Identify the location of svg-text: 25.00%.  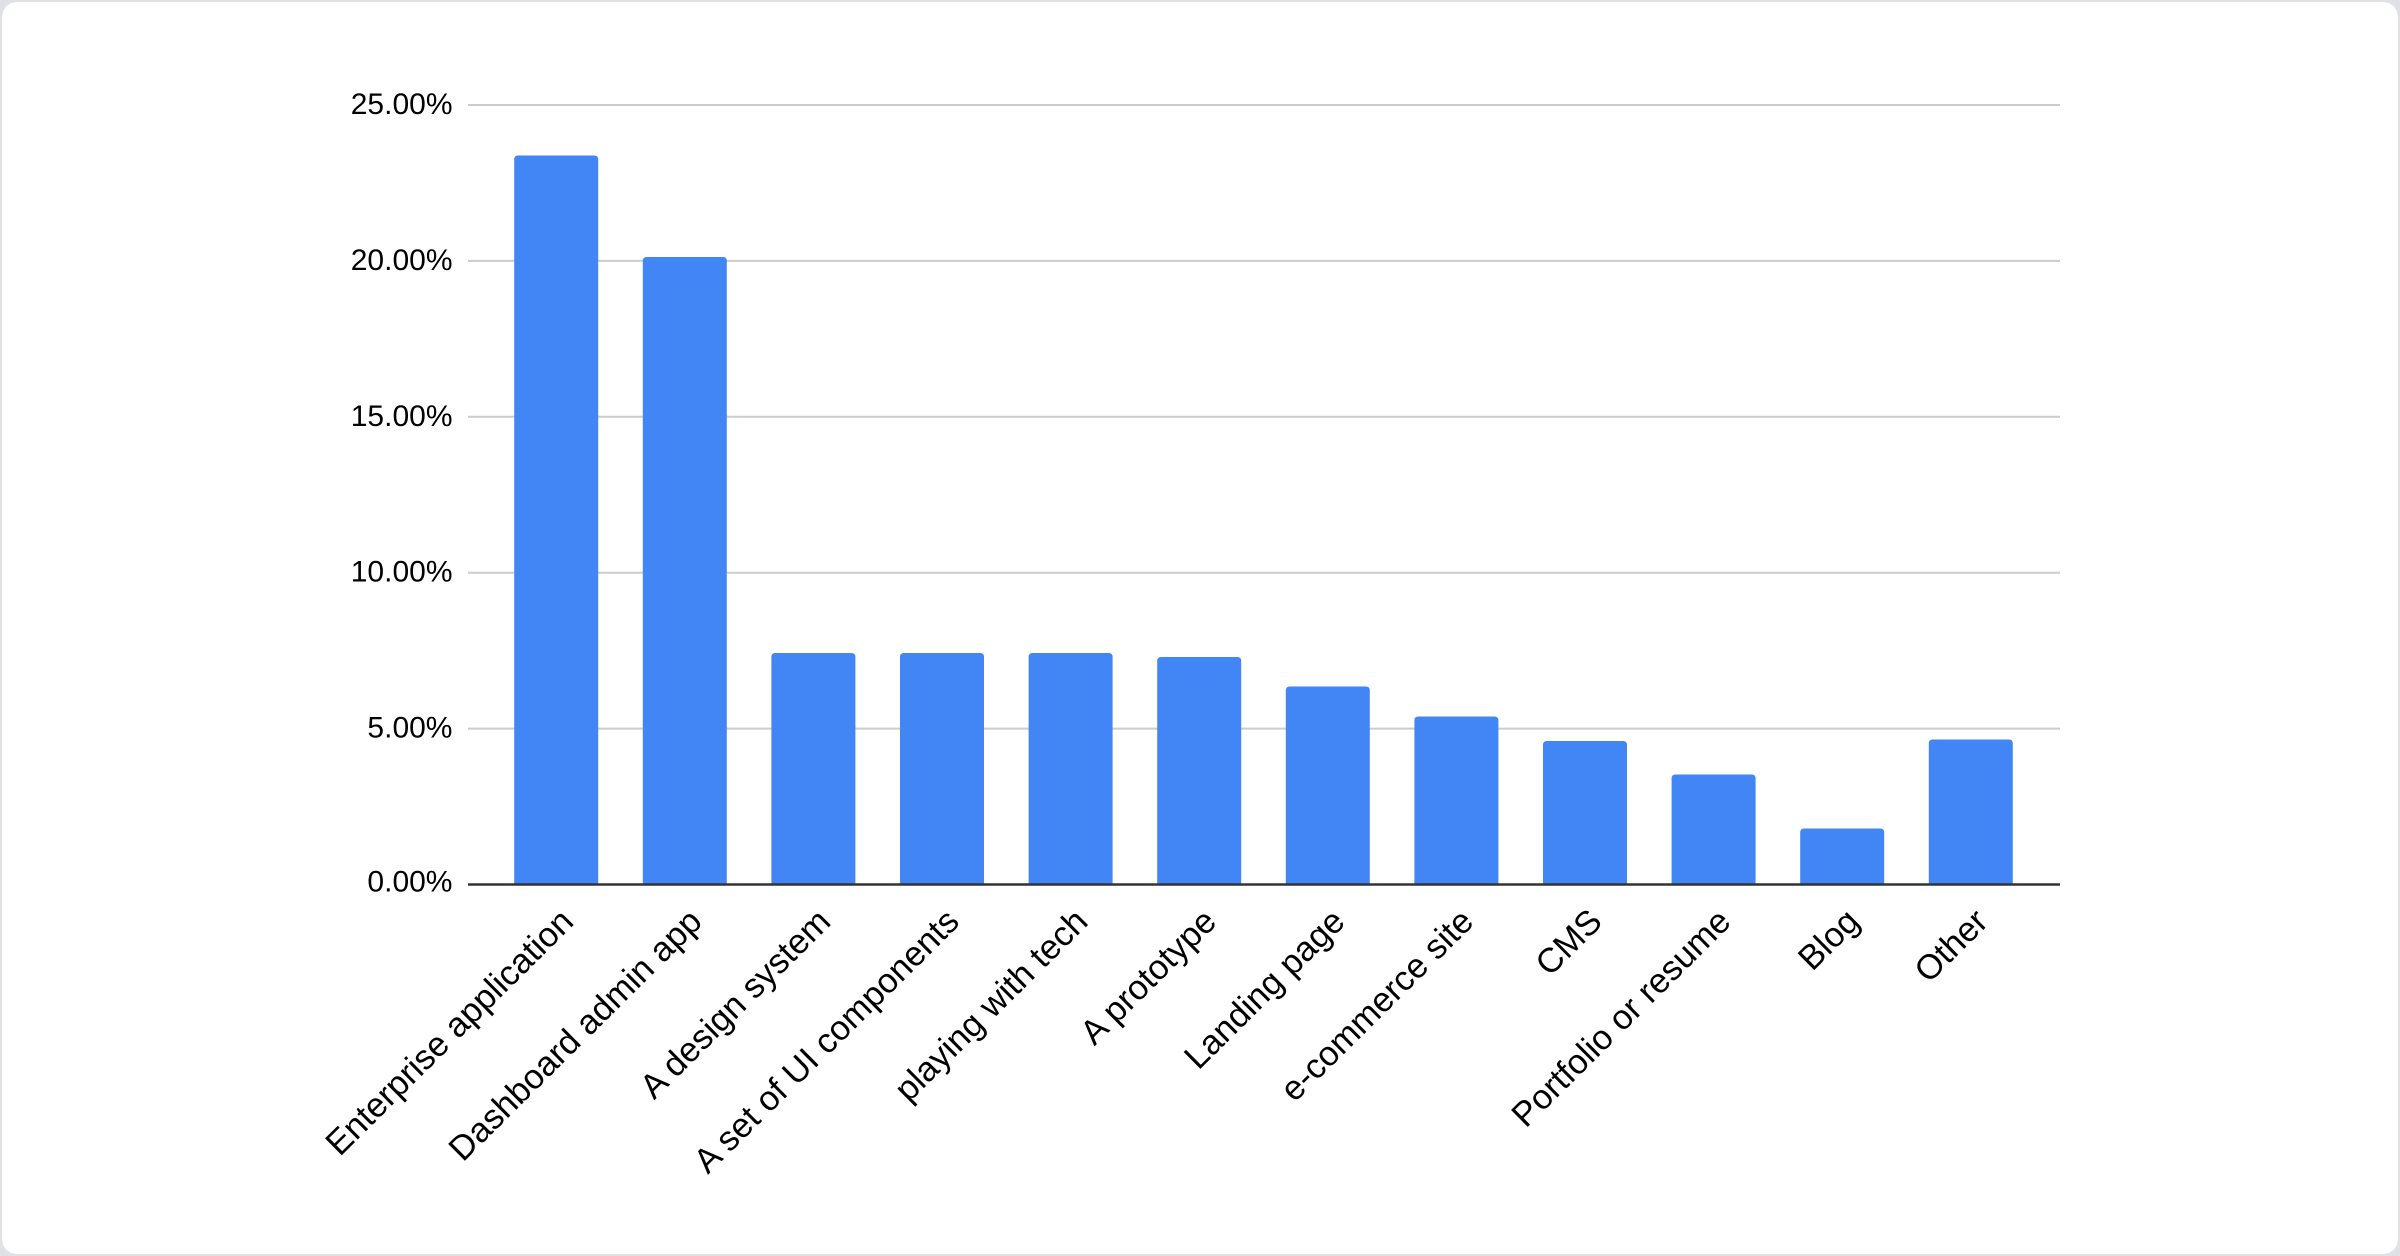
(402, 104).